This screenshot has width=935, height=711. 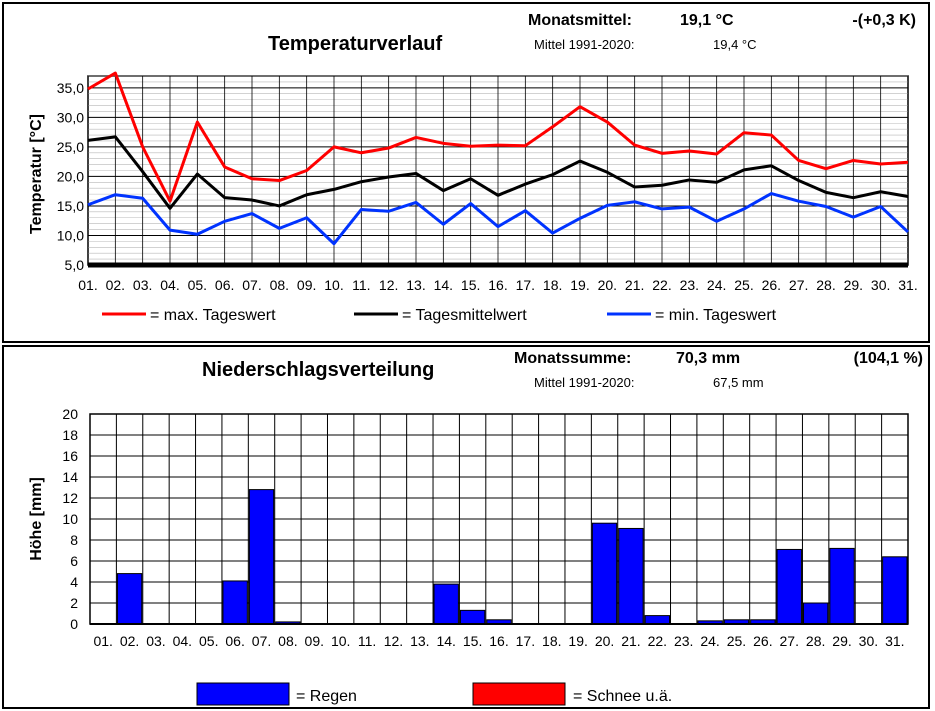 I want to click on precipitation-norm-label: Mittel 1991-2020:, so click(x=584, y=382).